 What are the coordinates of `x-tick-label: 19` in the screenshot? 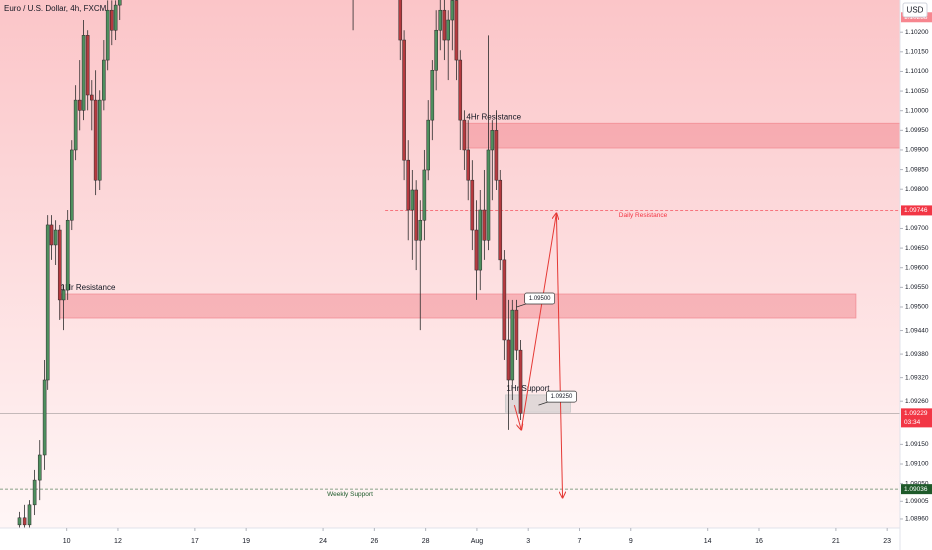 It's located at (246, 541).